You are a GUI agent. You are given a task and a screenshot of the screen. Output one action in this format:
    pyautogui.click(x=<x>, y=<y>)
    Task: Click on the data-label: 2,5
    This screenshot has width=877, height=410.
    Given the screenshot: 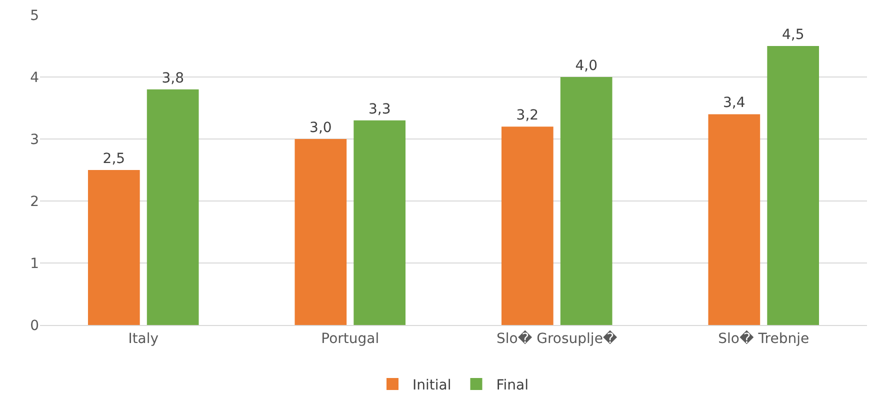 What is the action you would take?
    pyautogui.click(x=114, y=159)
    